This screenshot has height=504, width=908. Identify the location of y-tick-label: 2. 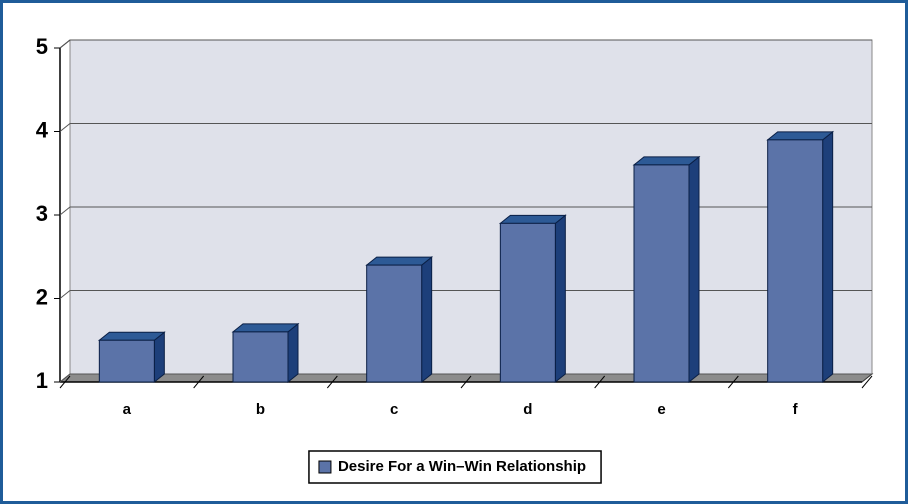
(42, 296).